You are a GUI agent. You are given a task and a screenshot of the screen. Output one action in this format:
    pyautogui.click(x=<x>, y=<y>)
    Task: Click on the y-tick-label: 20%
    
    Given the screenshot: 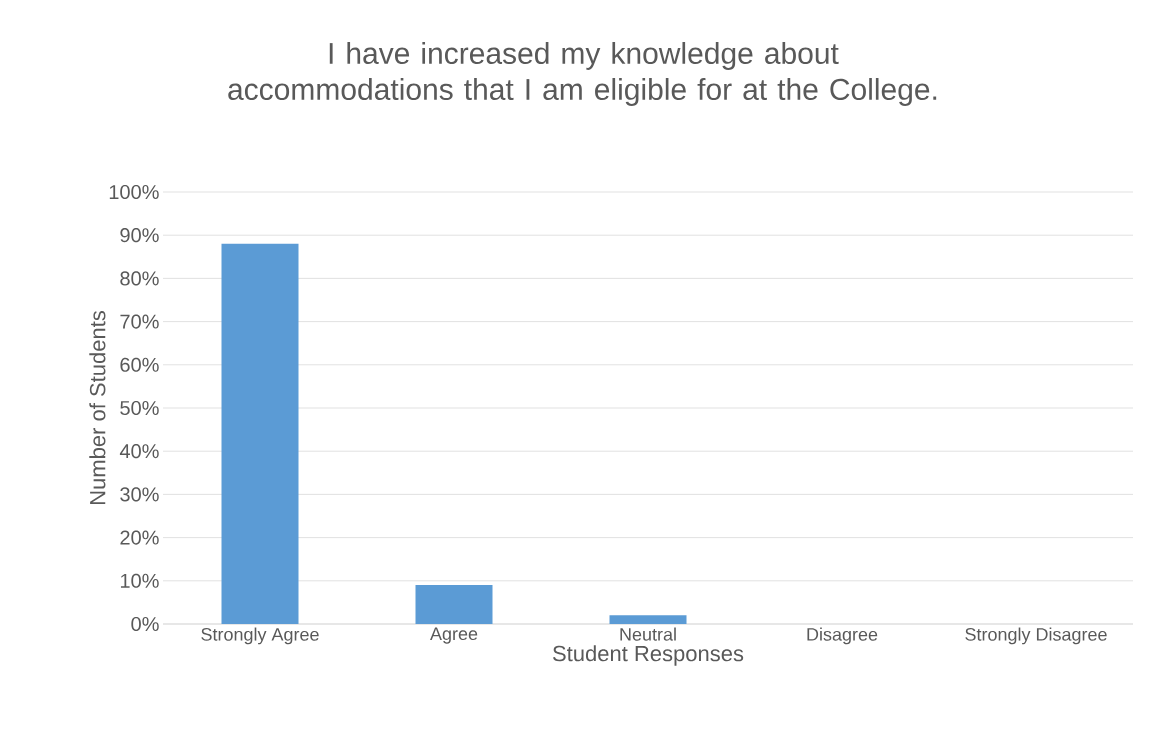 What is the action you would take?
    pyautogui.click(x=139, y=537)
    